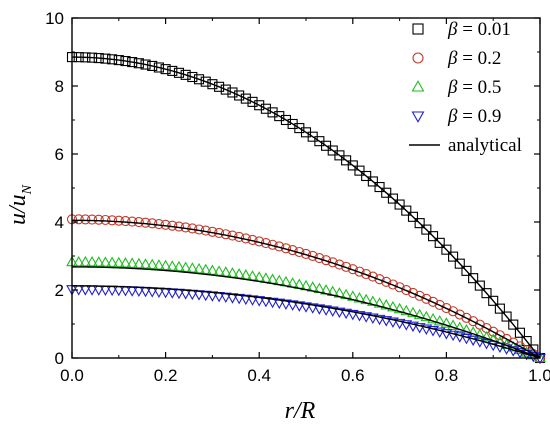 The image size is (550, 433). Describe the element at coordinates (474, 116) in the screenshot. I see `legend-label: β = 0.9` at that location.